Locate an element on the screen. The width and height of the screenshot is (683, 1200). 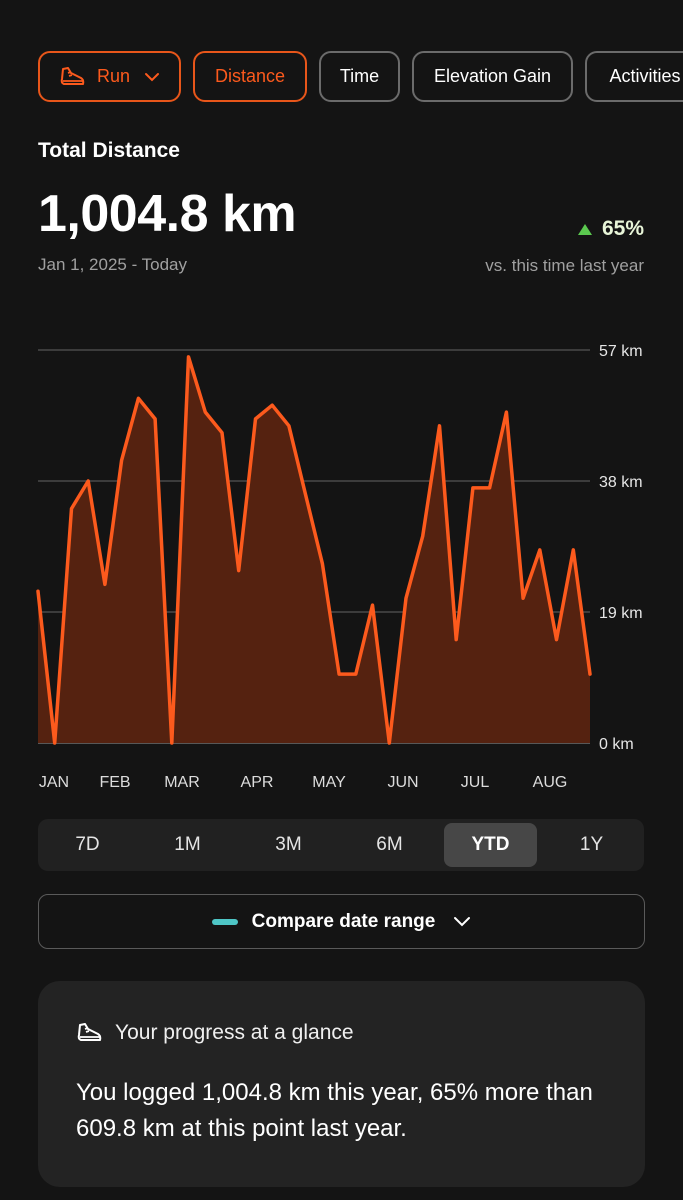
period-7d-label: 7D is located at coordinates (87, 844).